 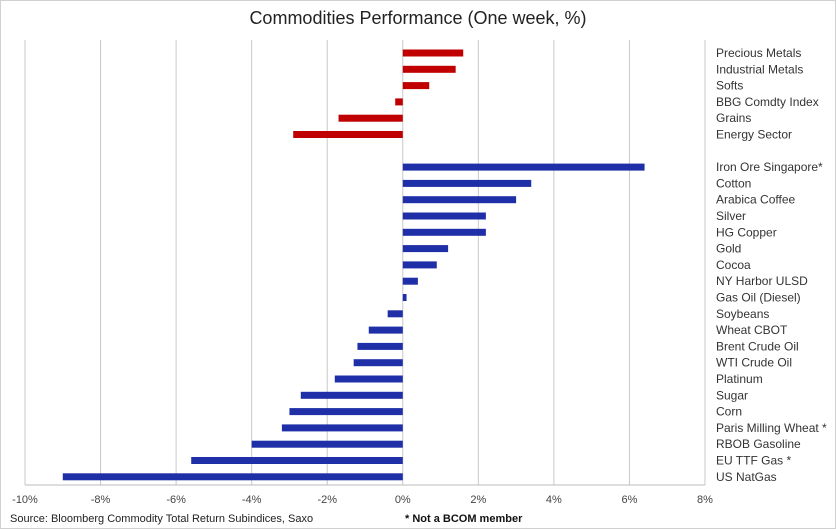 What do you see at coordinates (758, 53) in the screenshot?
I see `category-label: Precious Metals` at bounding box center [758, 53].